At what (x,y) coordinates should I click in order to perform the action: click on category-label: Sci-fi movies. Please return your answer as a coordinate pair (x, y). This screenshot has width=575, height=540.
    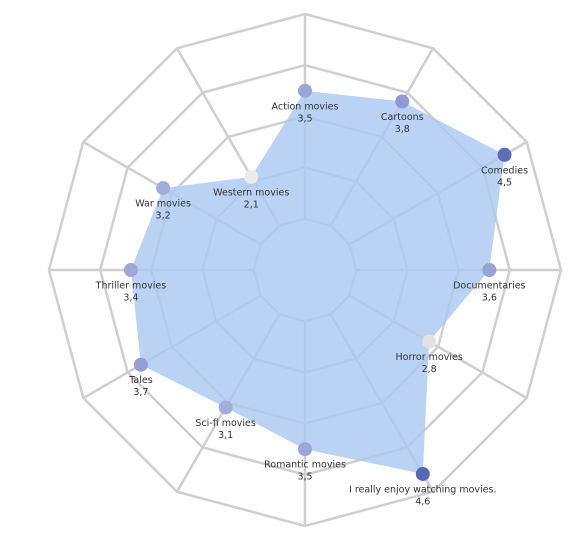
    Looking at the image, I should click on (225, 423).